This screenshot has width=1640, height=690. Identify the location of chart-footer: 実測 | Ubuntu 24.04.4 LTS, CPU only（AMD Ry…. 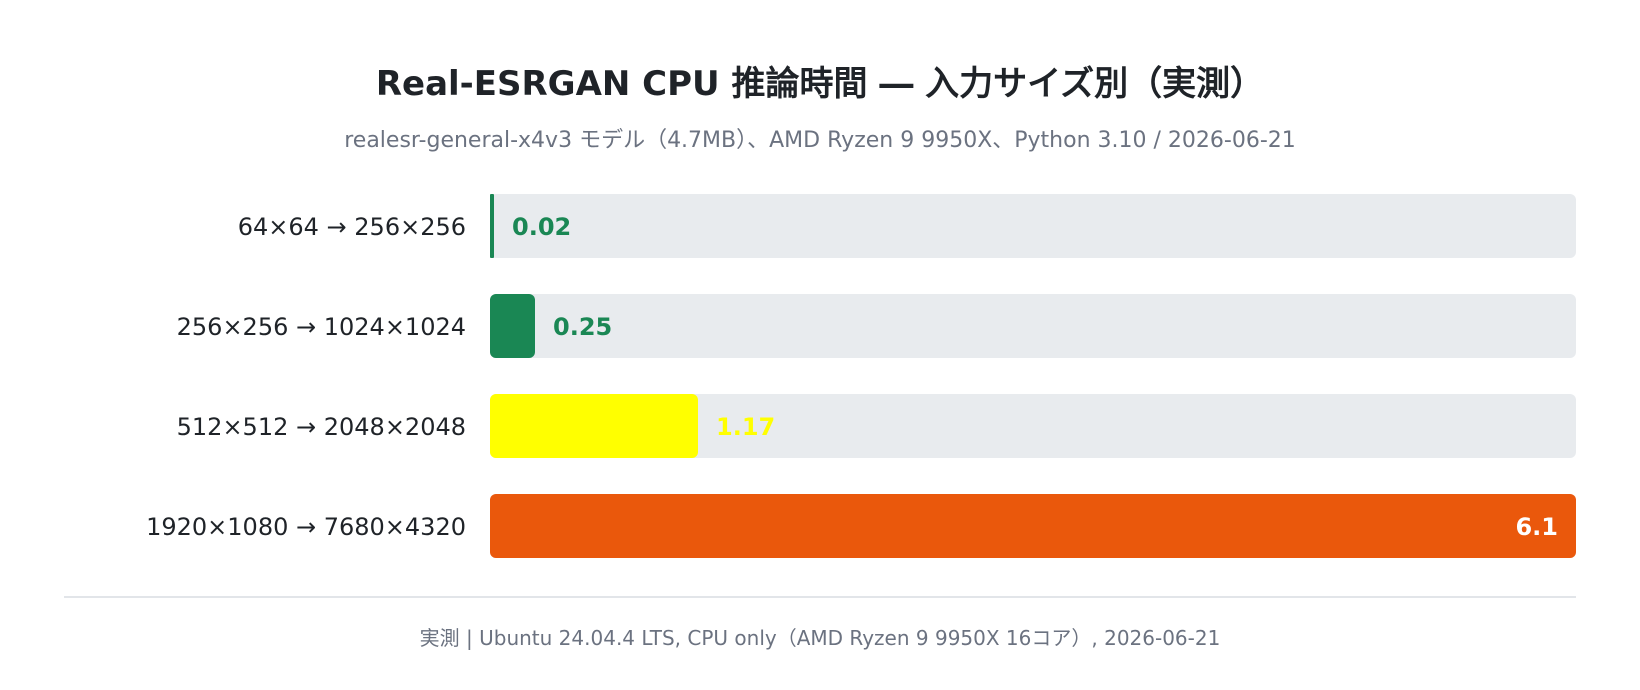
(820, 638).